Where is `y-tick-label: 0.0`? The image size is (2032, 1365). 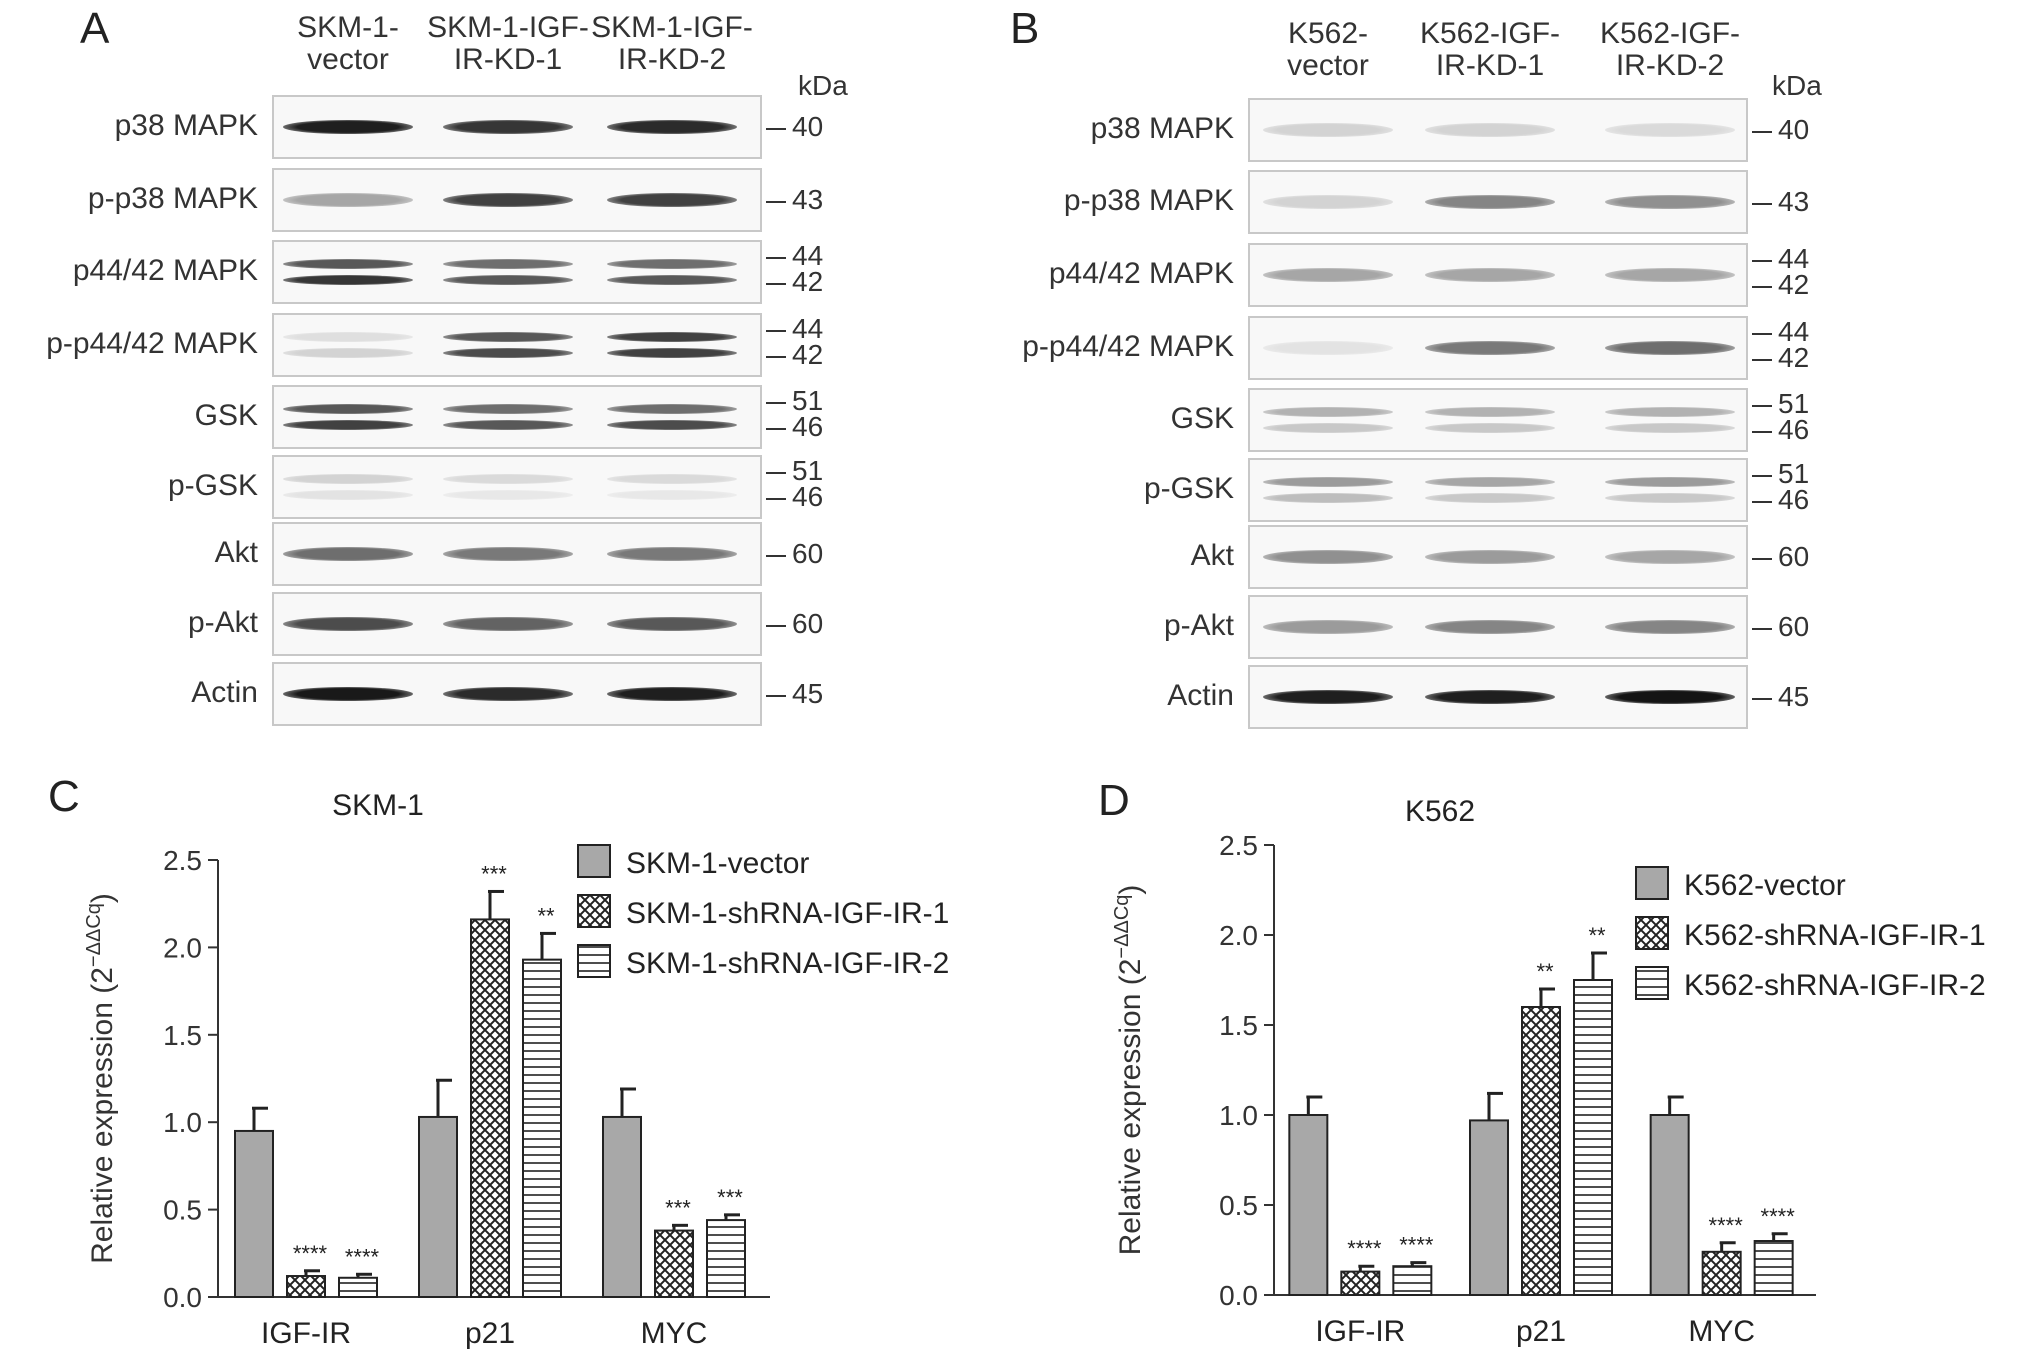
y-tick-label: 0.0 is located at coordinates (1238, 1295).